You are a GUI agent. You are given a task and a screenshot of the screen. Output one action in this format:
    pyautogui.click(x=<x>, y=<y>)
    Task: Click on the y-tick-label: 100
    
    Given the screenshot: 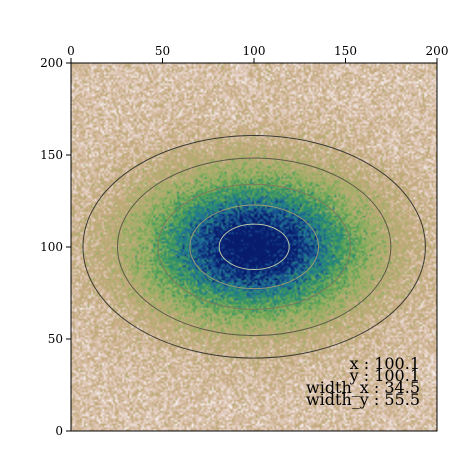 What is the action you would take?
    pyautogui.click(x=51, y=247)
    